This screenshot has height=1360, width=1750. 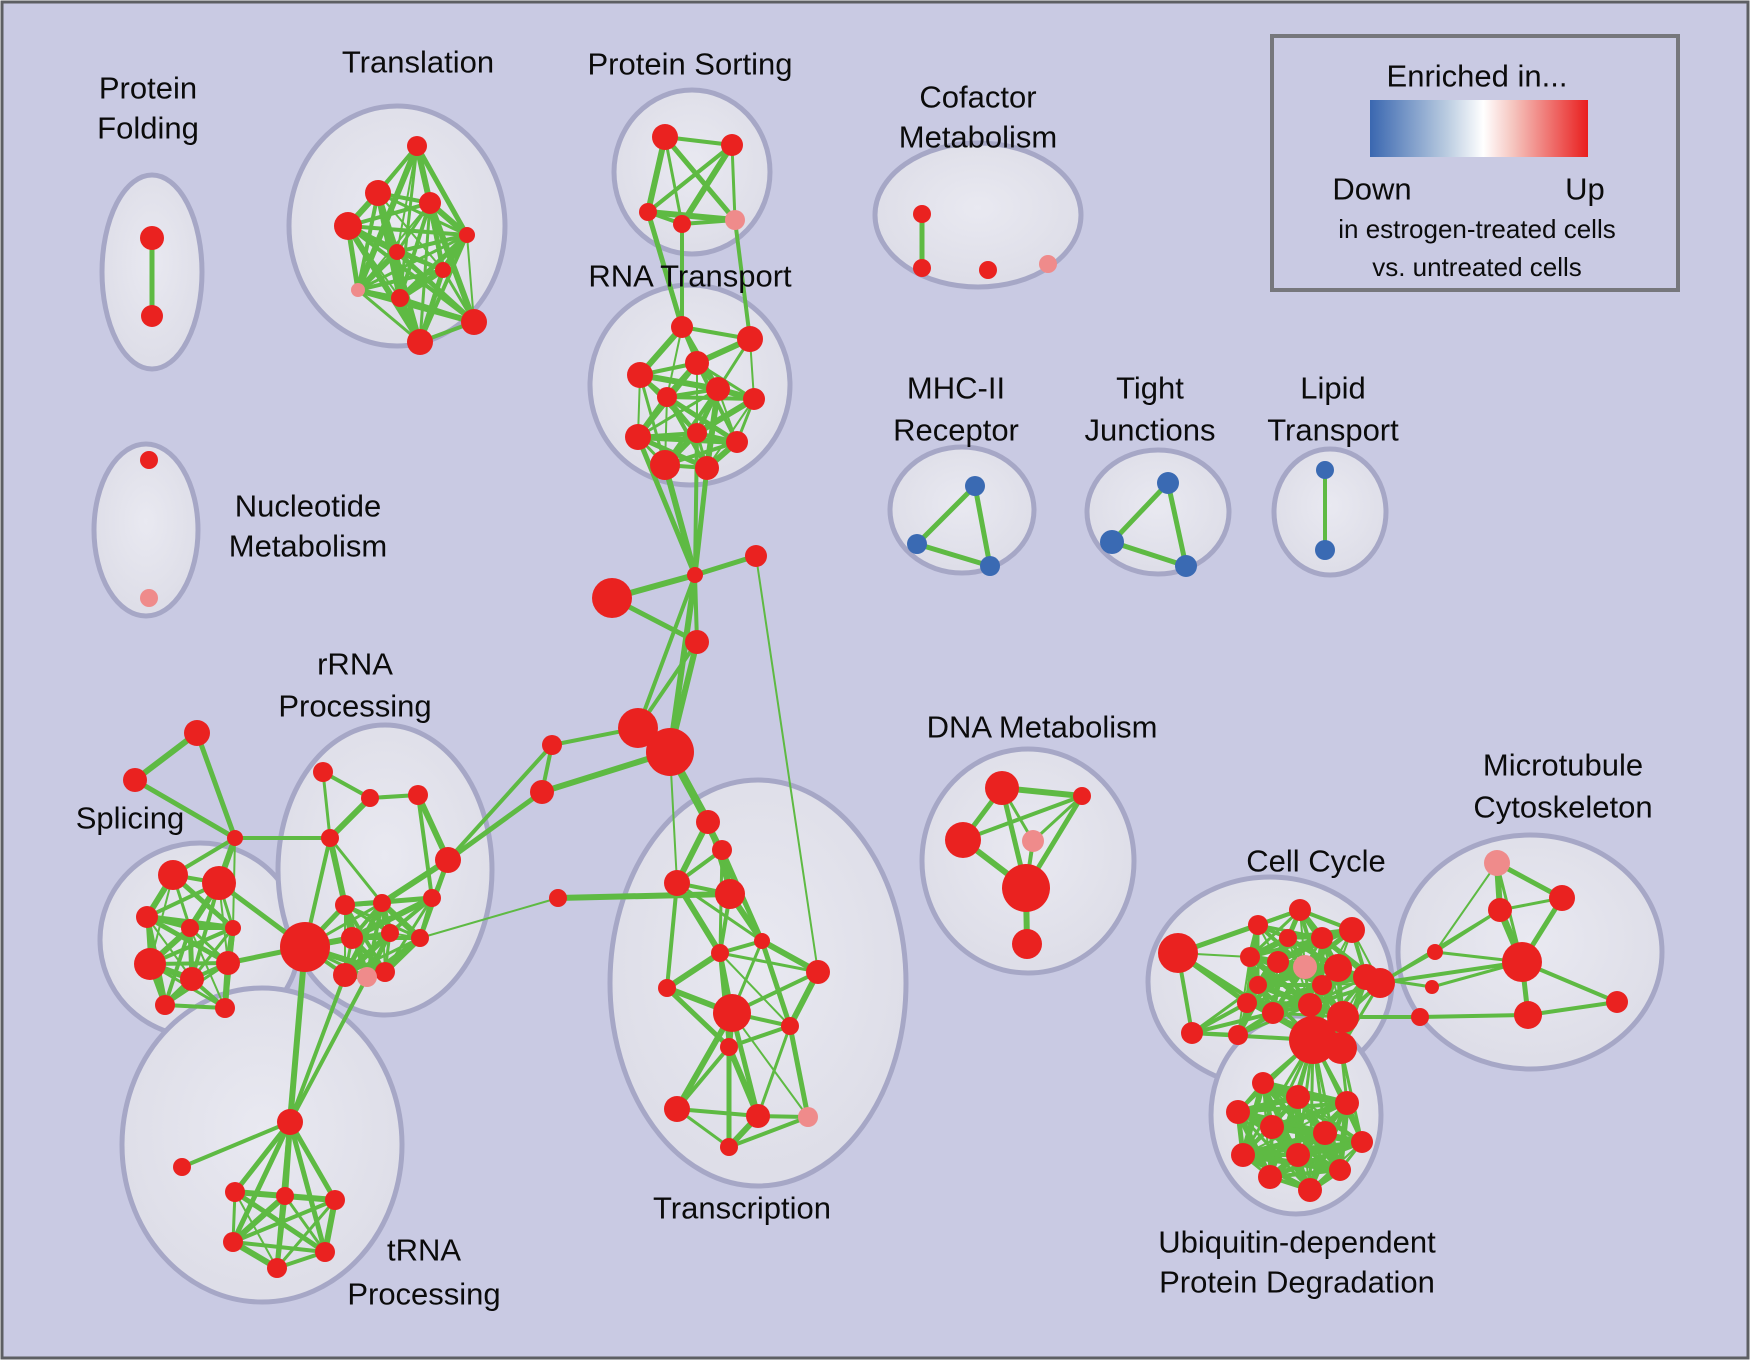 I want to click on node-c5, so click(x=756, y=556).